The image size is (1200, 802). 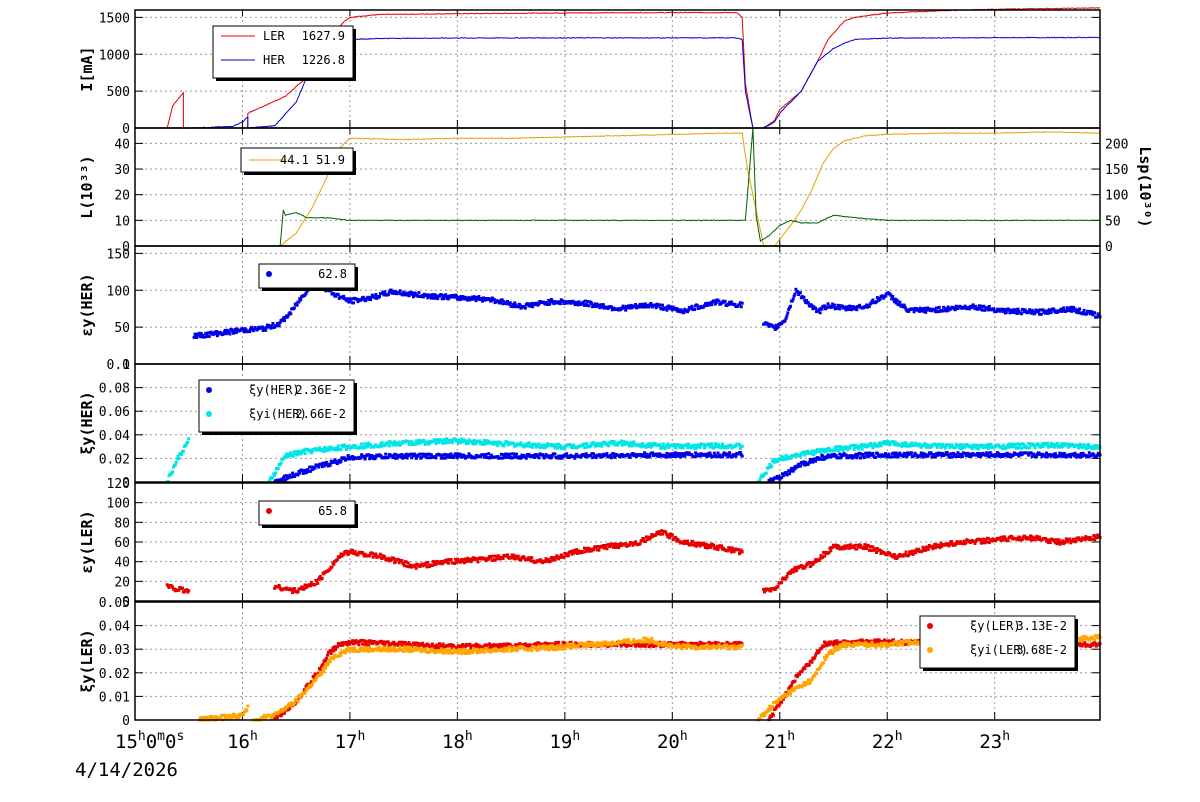 I want to click on y-tick-label: 0.04, so click(x=114, y=627).